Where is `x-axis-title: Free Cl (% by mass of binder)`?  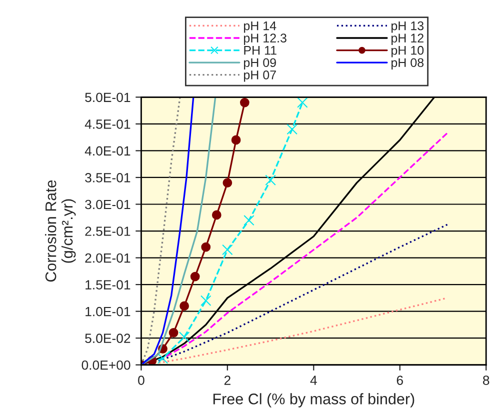
x-axis-title: Free Cl (% by mass of binder) is located at coordinates (313, 400).